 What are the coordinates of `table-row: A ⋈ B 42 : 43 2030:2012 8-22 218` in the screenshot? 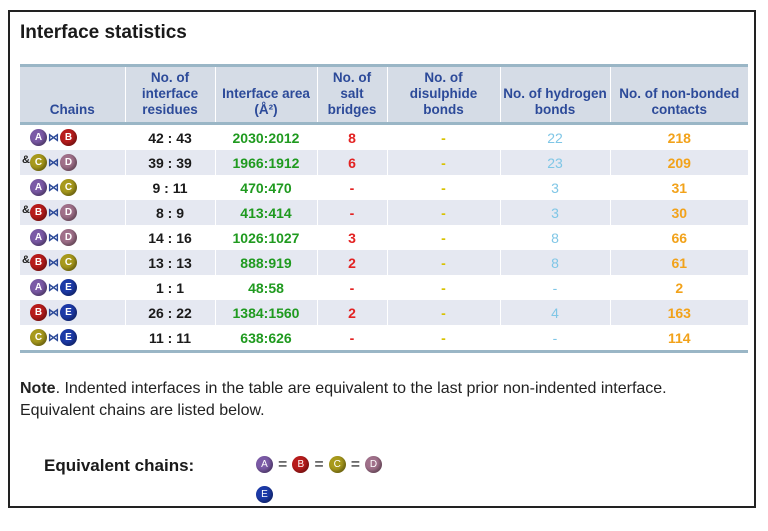 It's located at (384, 136).